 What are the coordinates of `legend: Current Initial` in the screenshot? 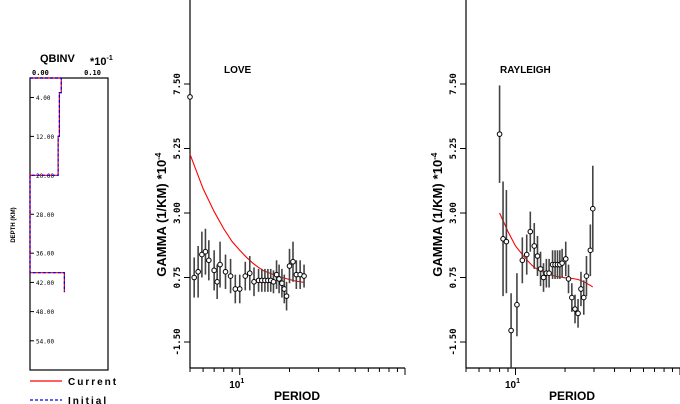 It's located at (74, 390).